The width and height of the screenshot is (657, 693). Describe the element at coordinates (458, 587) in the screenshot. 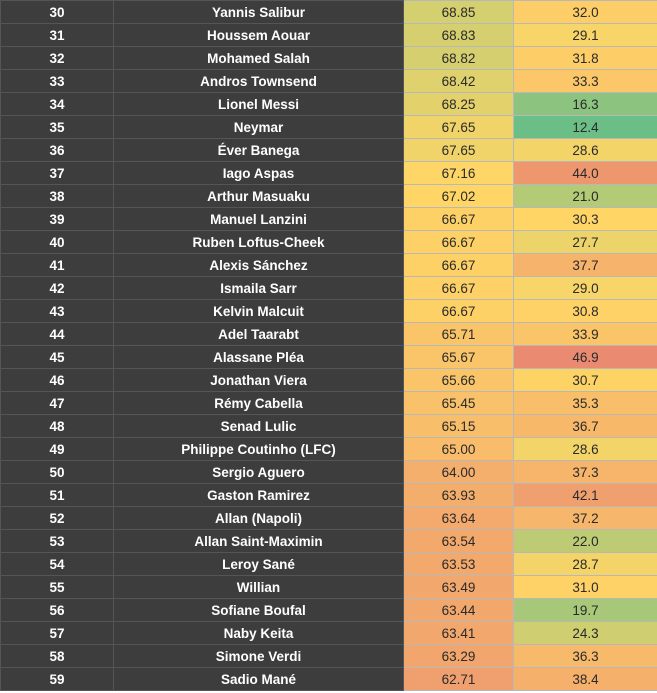

I see `score-cell: 63.49` at that location.